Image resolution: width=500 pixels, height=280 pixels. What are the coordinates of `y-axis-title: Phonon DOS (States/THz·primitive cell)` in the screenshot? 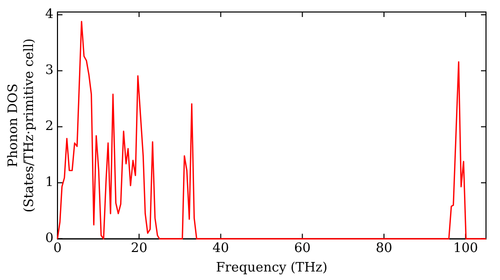 It's located at (21, 125).